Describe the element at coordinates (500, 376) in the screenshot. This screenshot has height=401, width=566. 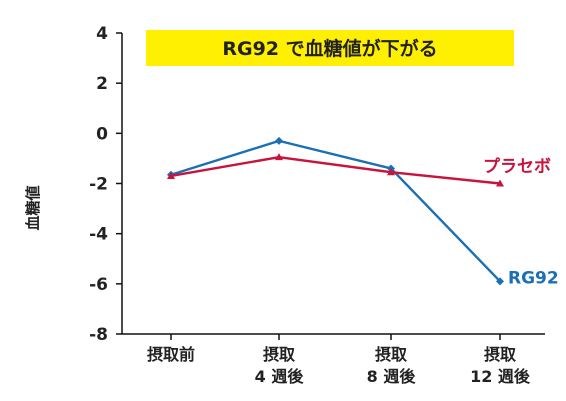
I see `x-tick-label-line2: 12 週後` at that location.